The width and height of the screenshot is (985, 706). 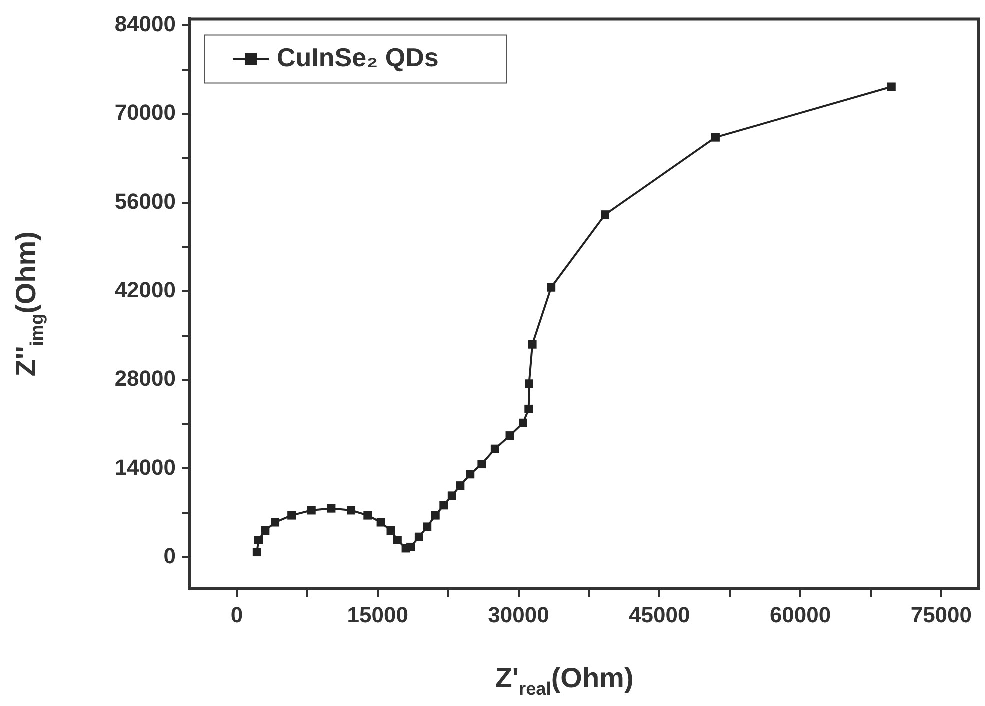 What do you see at coordinates (145, 24) in the screenshot?
I see `y-tick-label: 84000` at bounding box center [145, 24].